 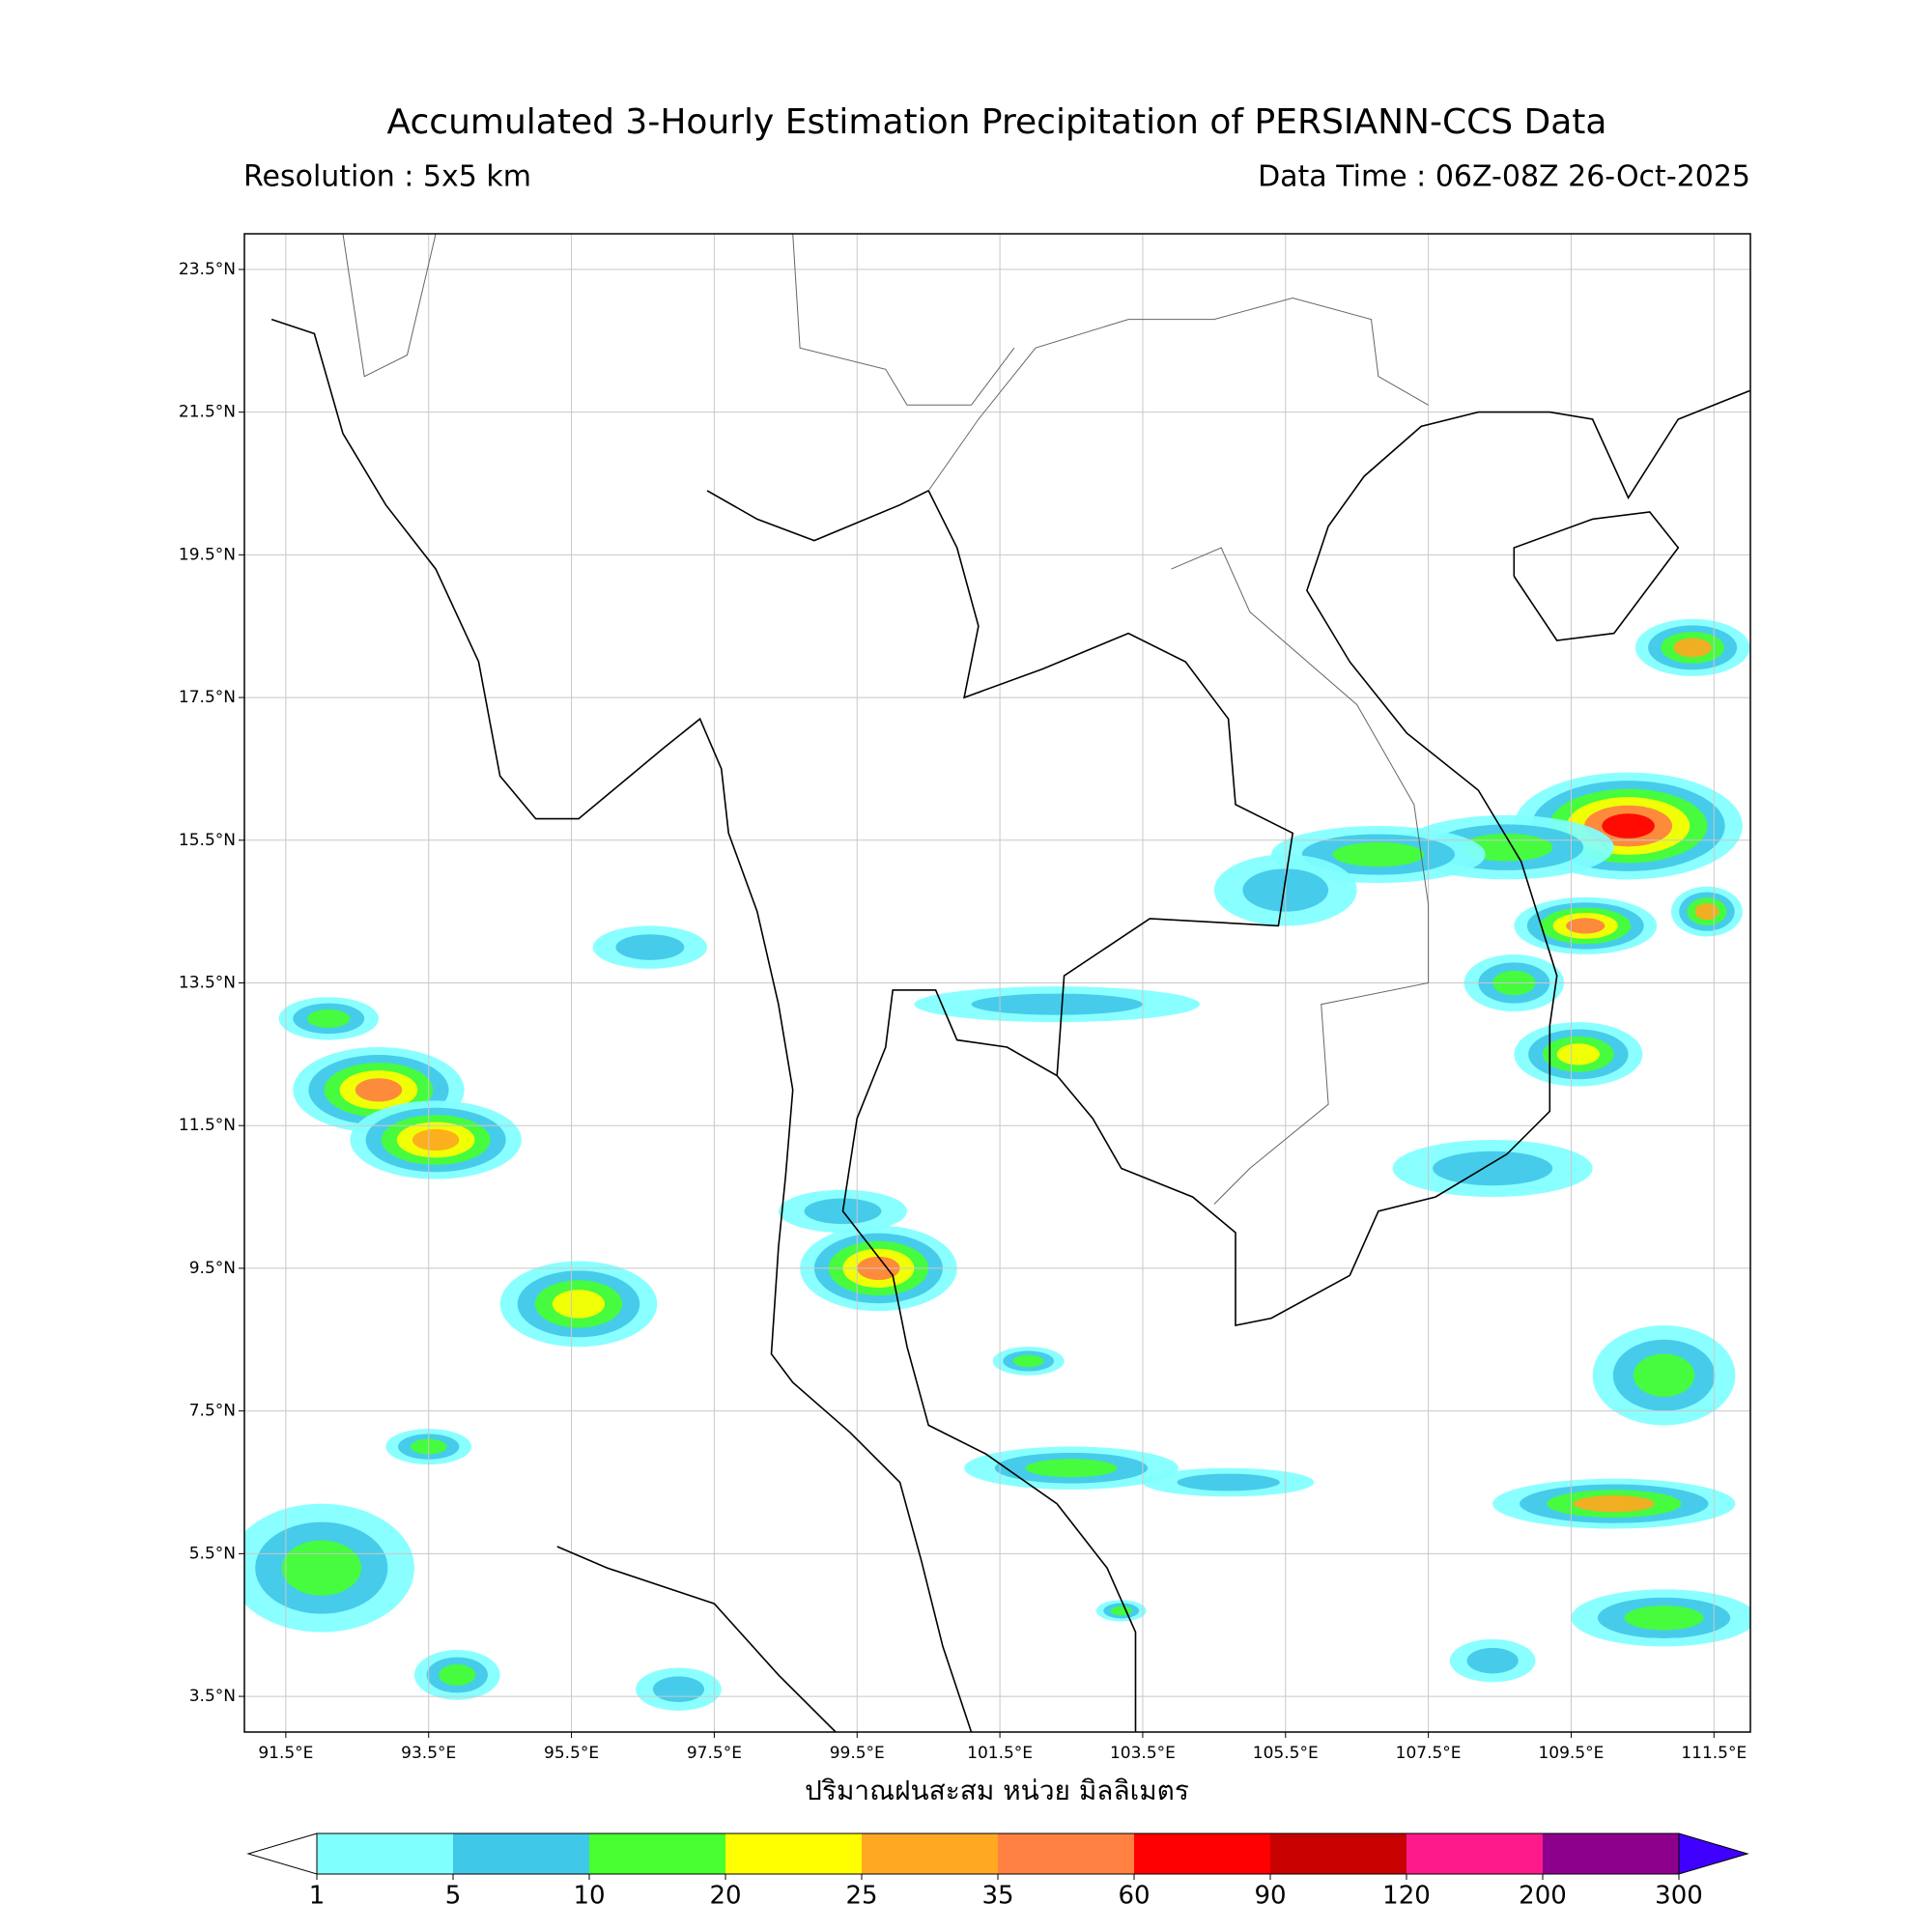 What do you see at coordinates (207, 412) in the screenshot?
I see `lat-tick-label: 21.5°N` at bounding box center [207, 412].